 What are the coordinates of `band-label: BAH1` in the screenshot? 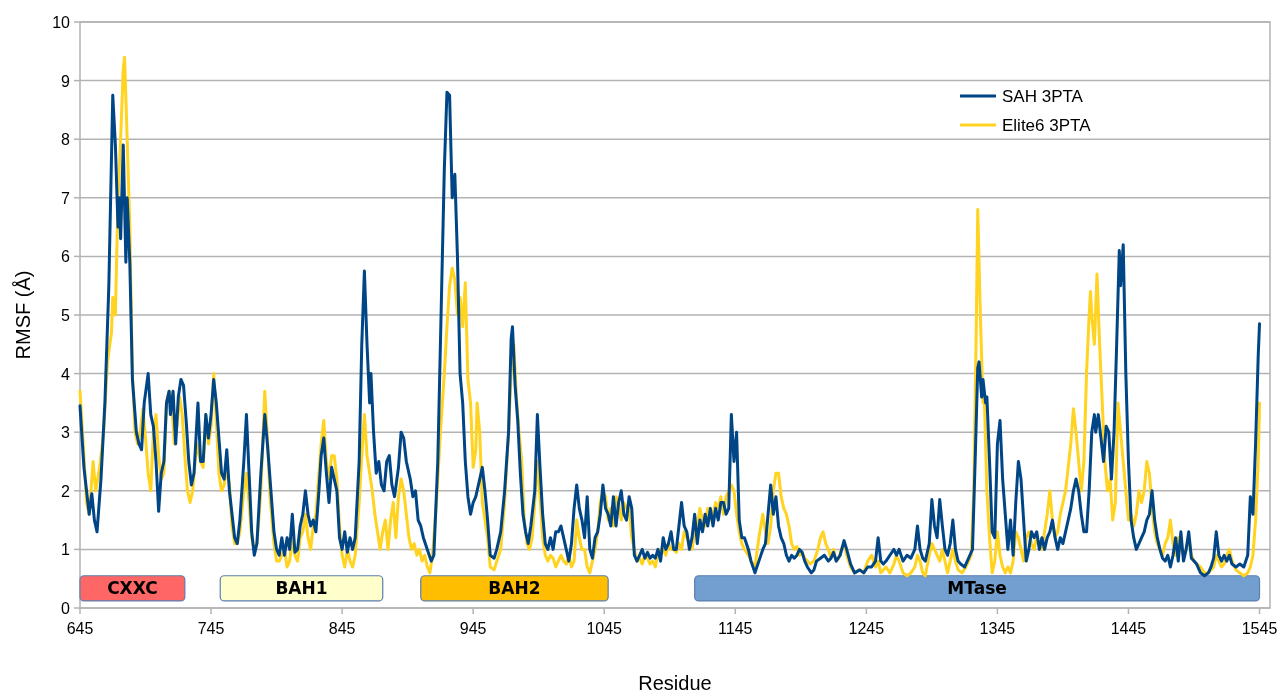 It's located at (301, 588).